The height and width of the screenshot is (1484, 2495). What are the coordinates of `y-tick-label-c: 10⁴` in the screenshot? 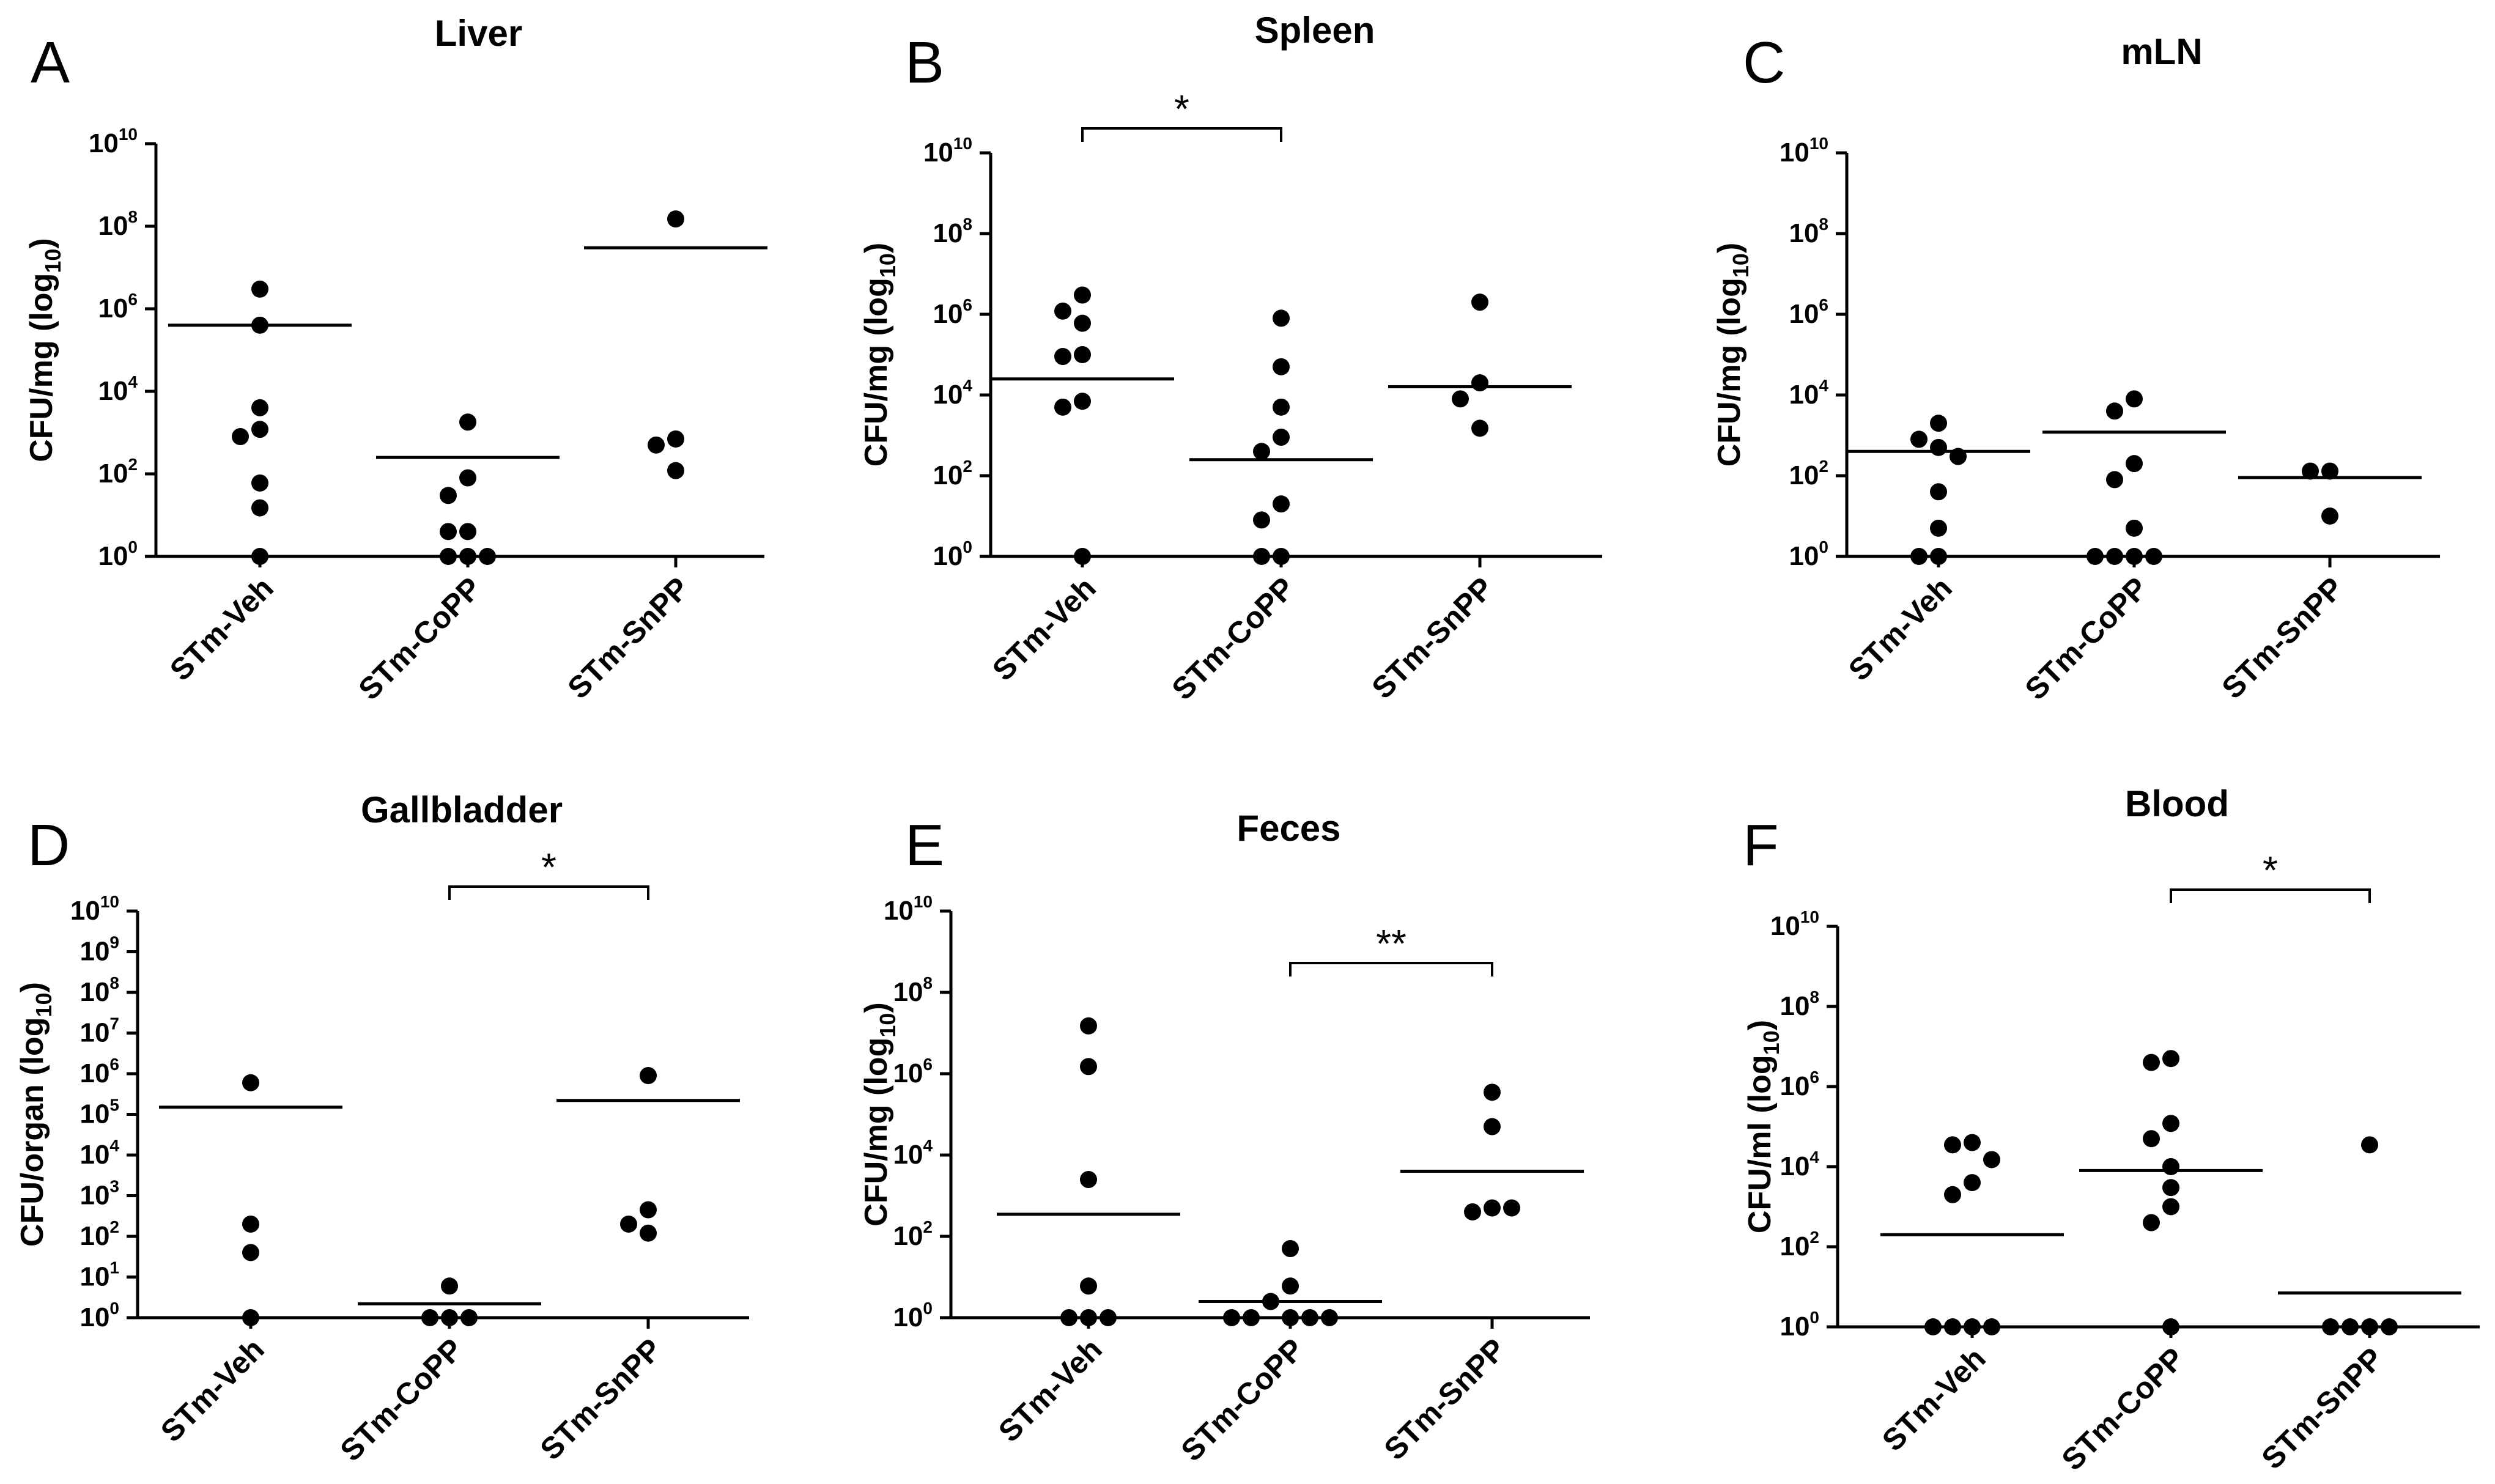 It's located at (1809, 393).